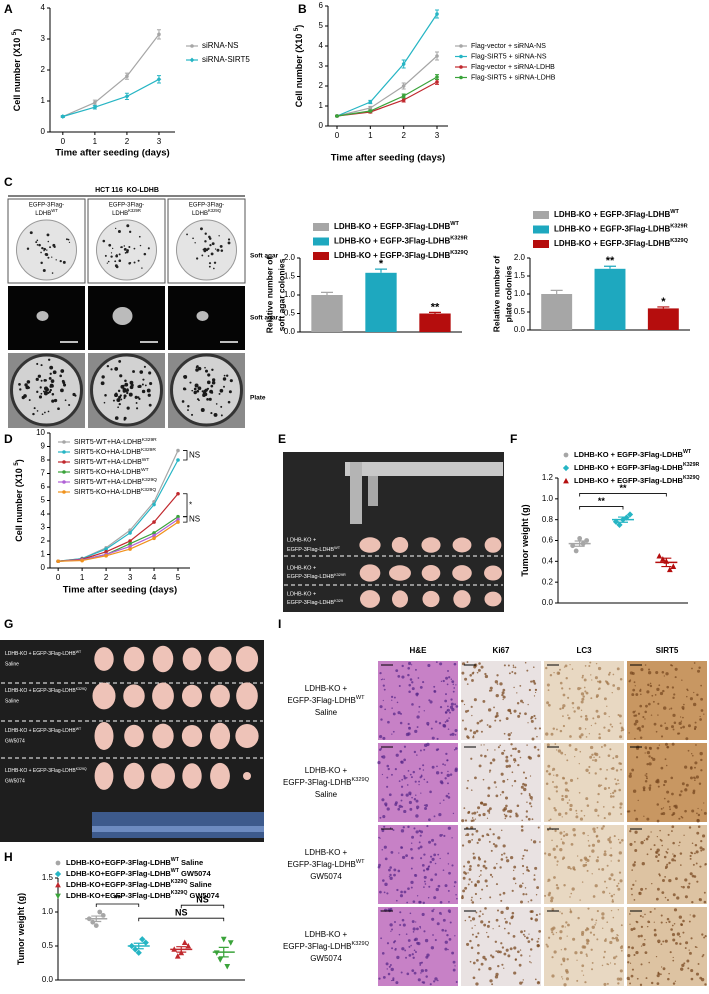  What do you see at coordinates (691, 465) in the screenshot?
I see `legend-label-part: K329R` at bounding box center [691, 465].